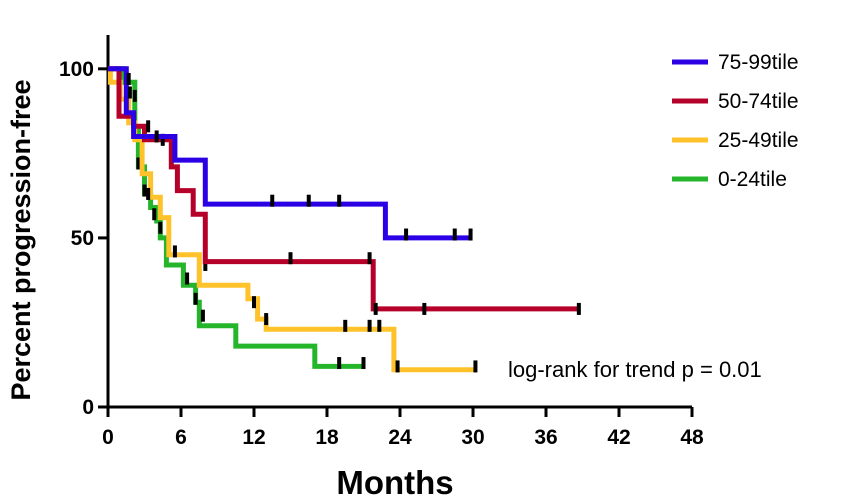 The height and width of the screenshot is (503, 849). I want to click on x-tick-label: 36, so click(545, 437).